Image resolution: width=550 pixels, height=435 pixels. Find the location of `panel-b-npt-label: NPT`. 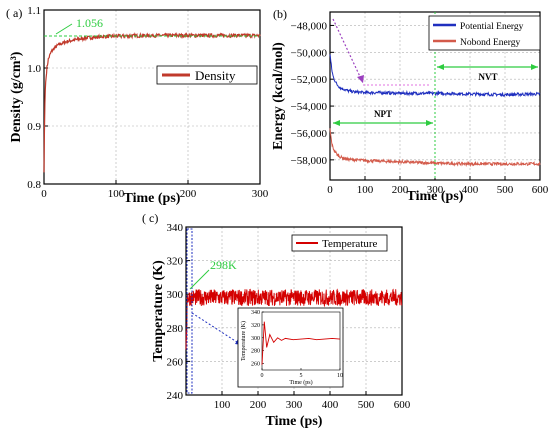

panel-b-npt-label: NPT is located at coordinates (383, 114).